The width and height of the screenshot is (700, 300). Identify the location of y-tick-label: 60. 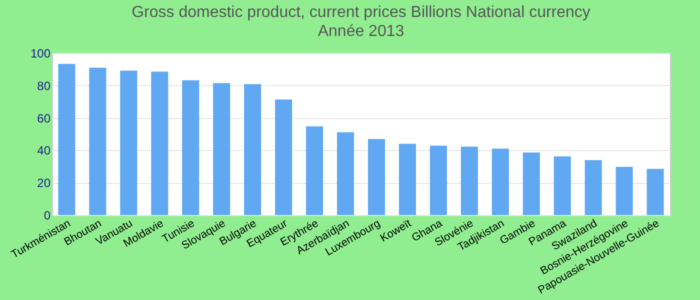
(44, 118).